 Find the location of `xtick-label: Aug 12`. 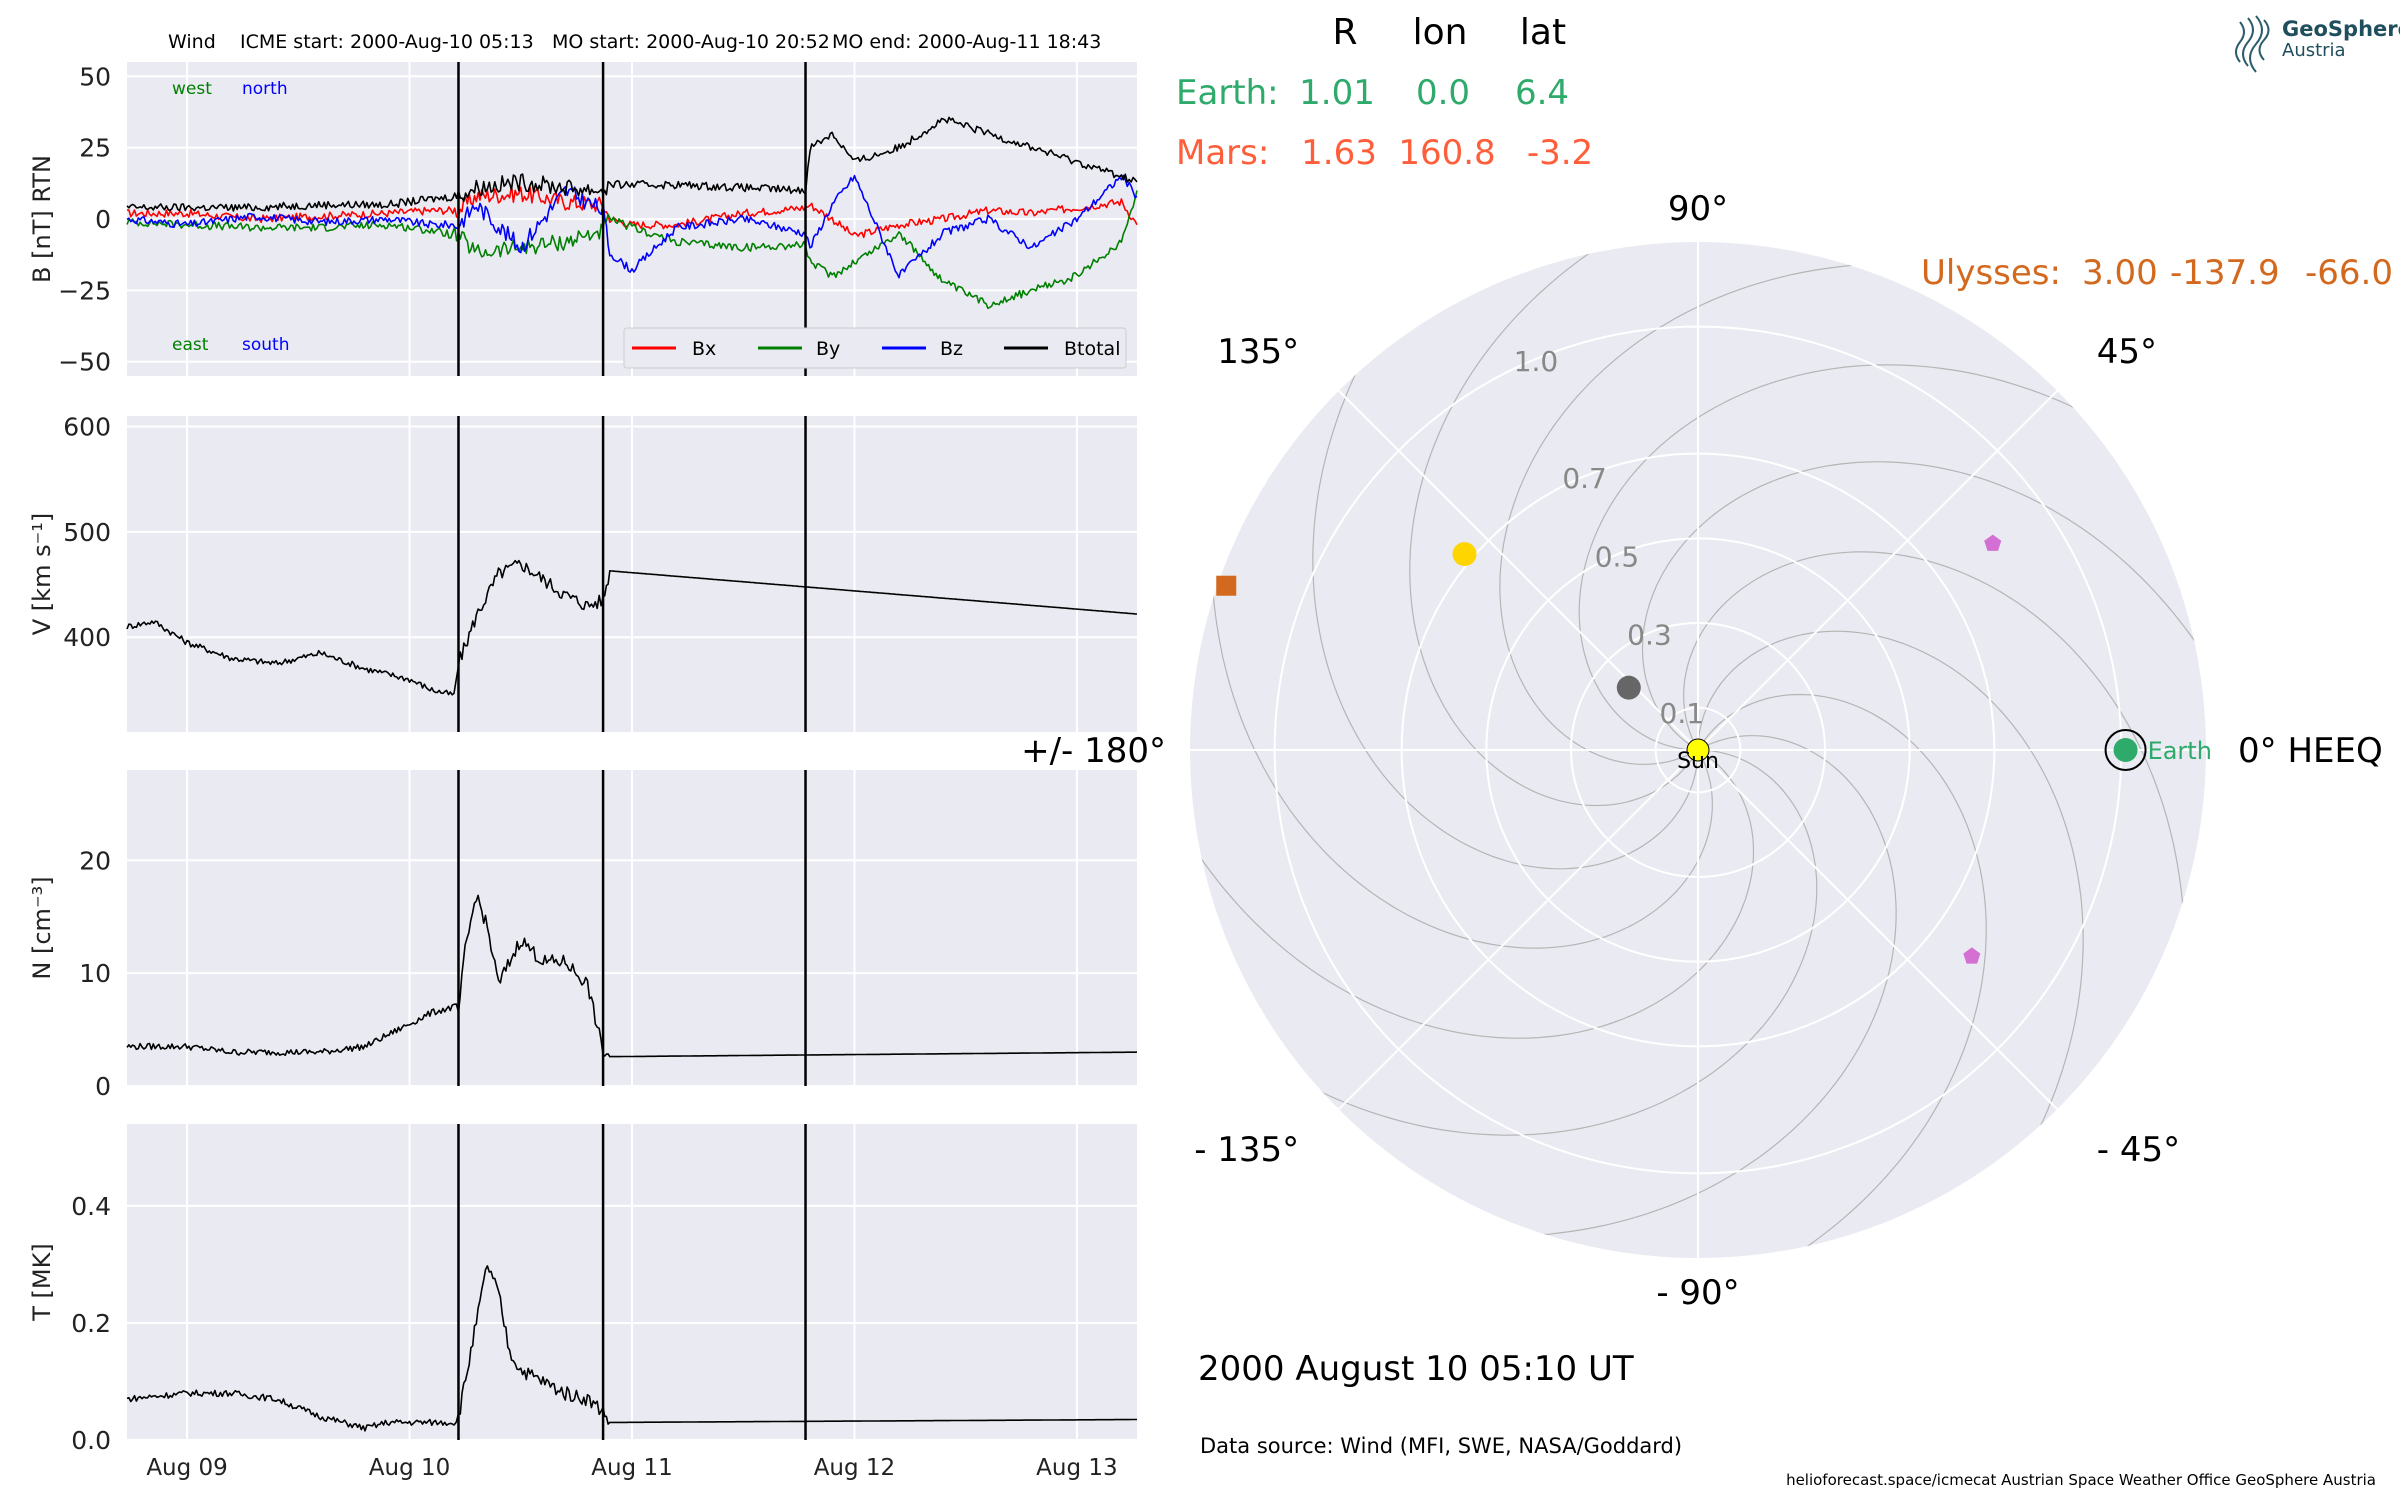

xtick-label: Aug 12 is located at coordinates (855, 1468).